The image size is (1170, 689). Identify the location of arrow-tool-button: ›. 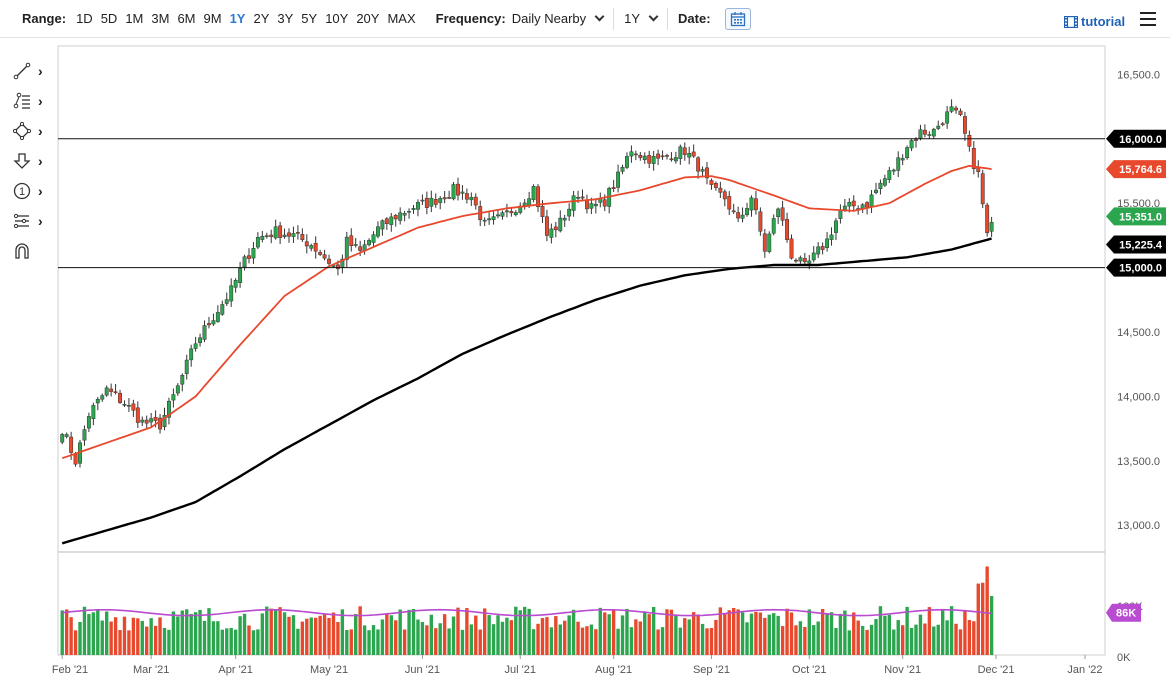
(32, 161).